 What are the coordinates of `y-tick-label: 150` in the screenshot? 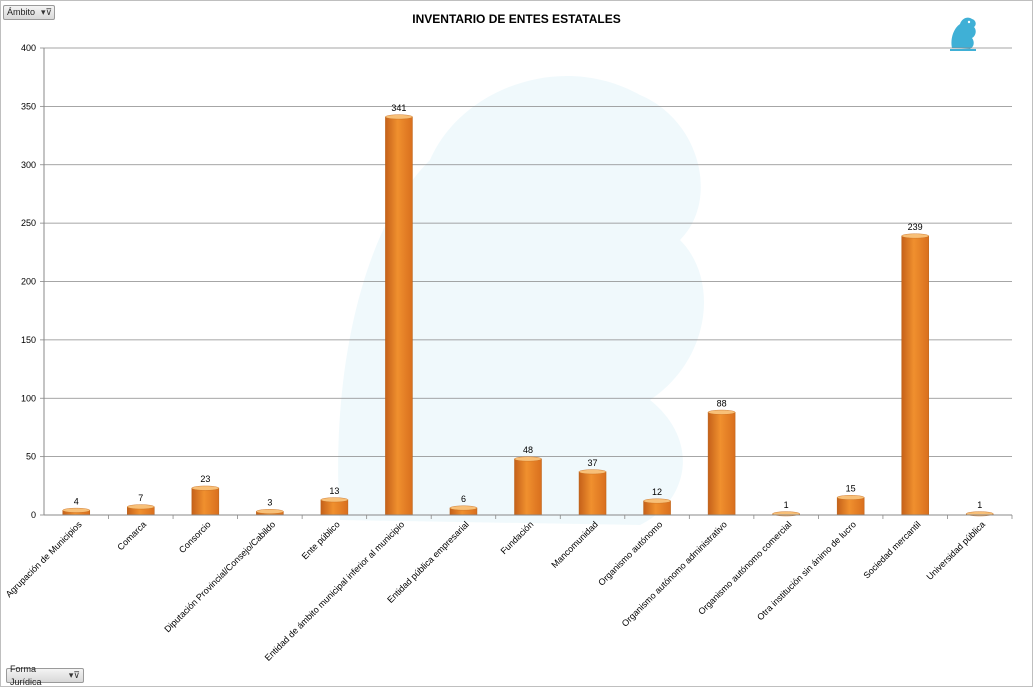 It's located at (28, 340).